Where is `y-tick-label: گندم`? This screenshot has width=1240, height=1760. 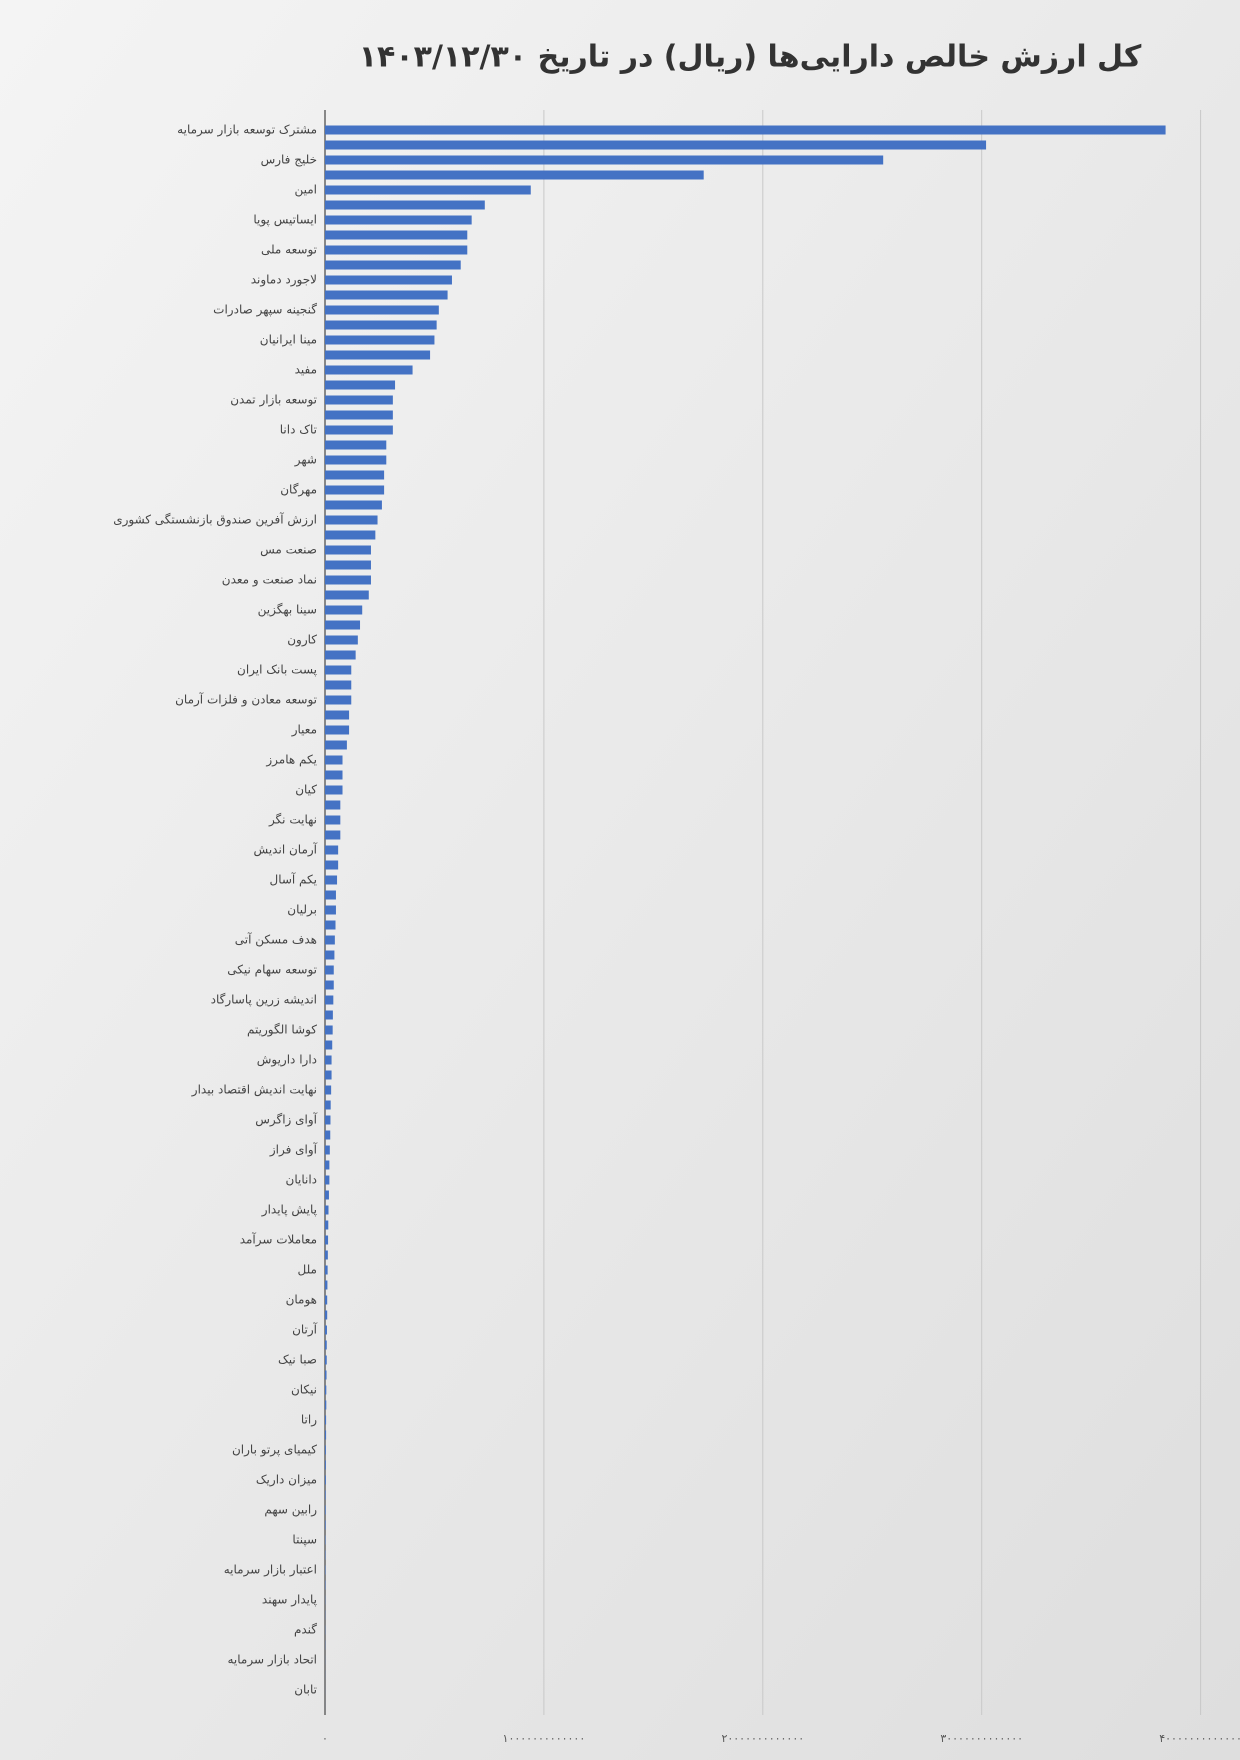 y-tick-label: گندم is located at coordinates (305, 1630).